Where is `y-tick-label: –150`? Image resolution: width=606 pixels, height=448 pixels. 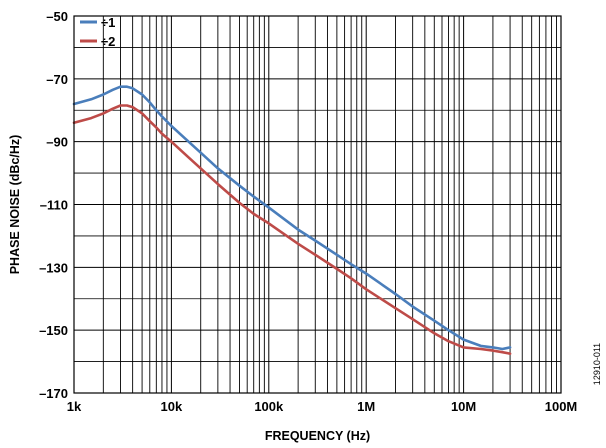
y-tick-label: –150 is located at coordinates (53, 330).